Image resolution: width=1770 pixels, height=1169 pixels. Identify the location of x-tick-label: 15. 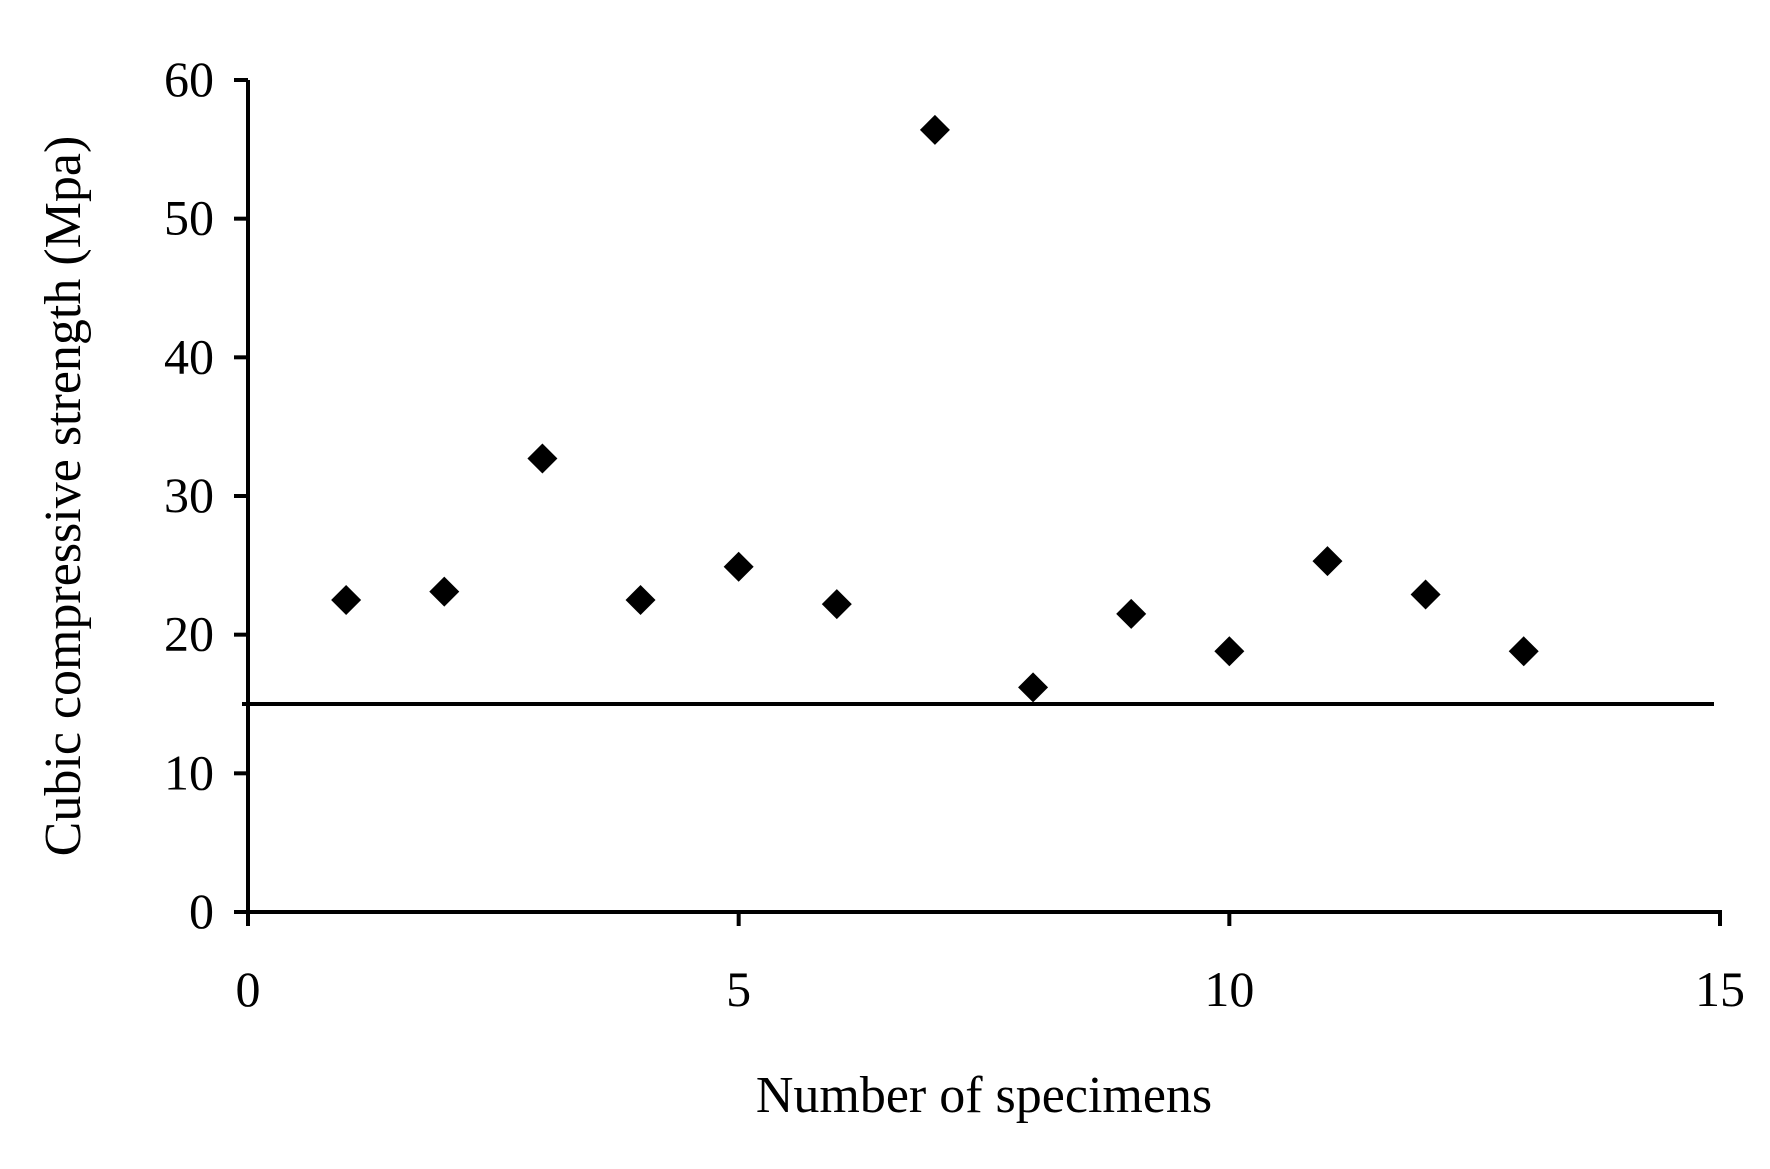
(1720, 989).